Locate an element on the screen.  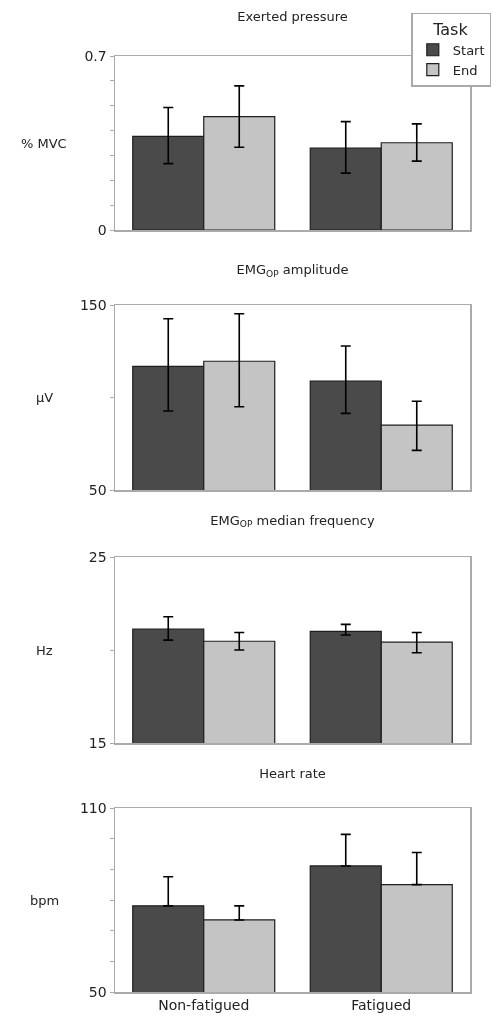
y-tick-label: 0.7 is located at coordinates (95, 55).